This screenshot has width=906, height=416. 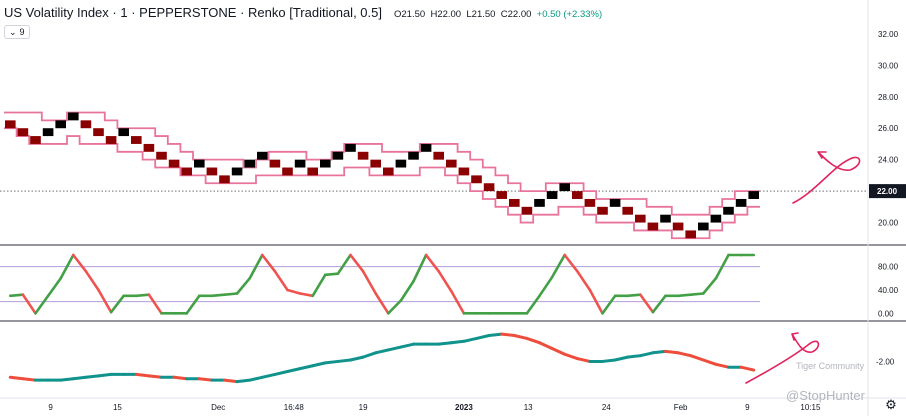 I want to click on exchange: PEPPERSTONE, so click(x=188, y=12).